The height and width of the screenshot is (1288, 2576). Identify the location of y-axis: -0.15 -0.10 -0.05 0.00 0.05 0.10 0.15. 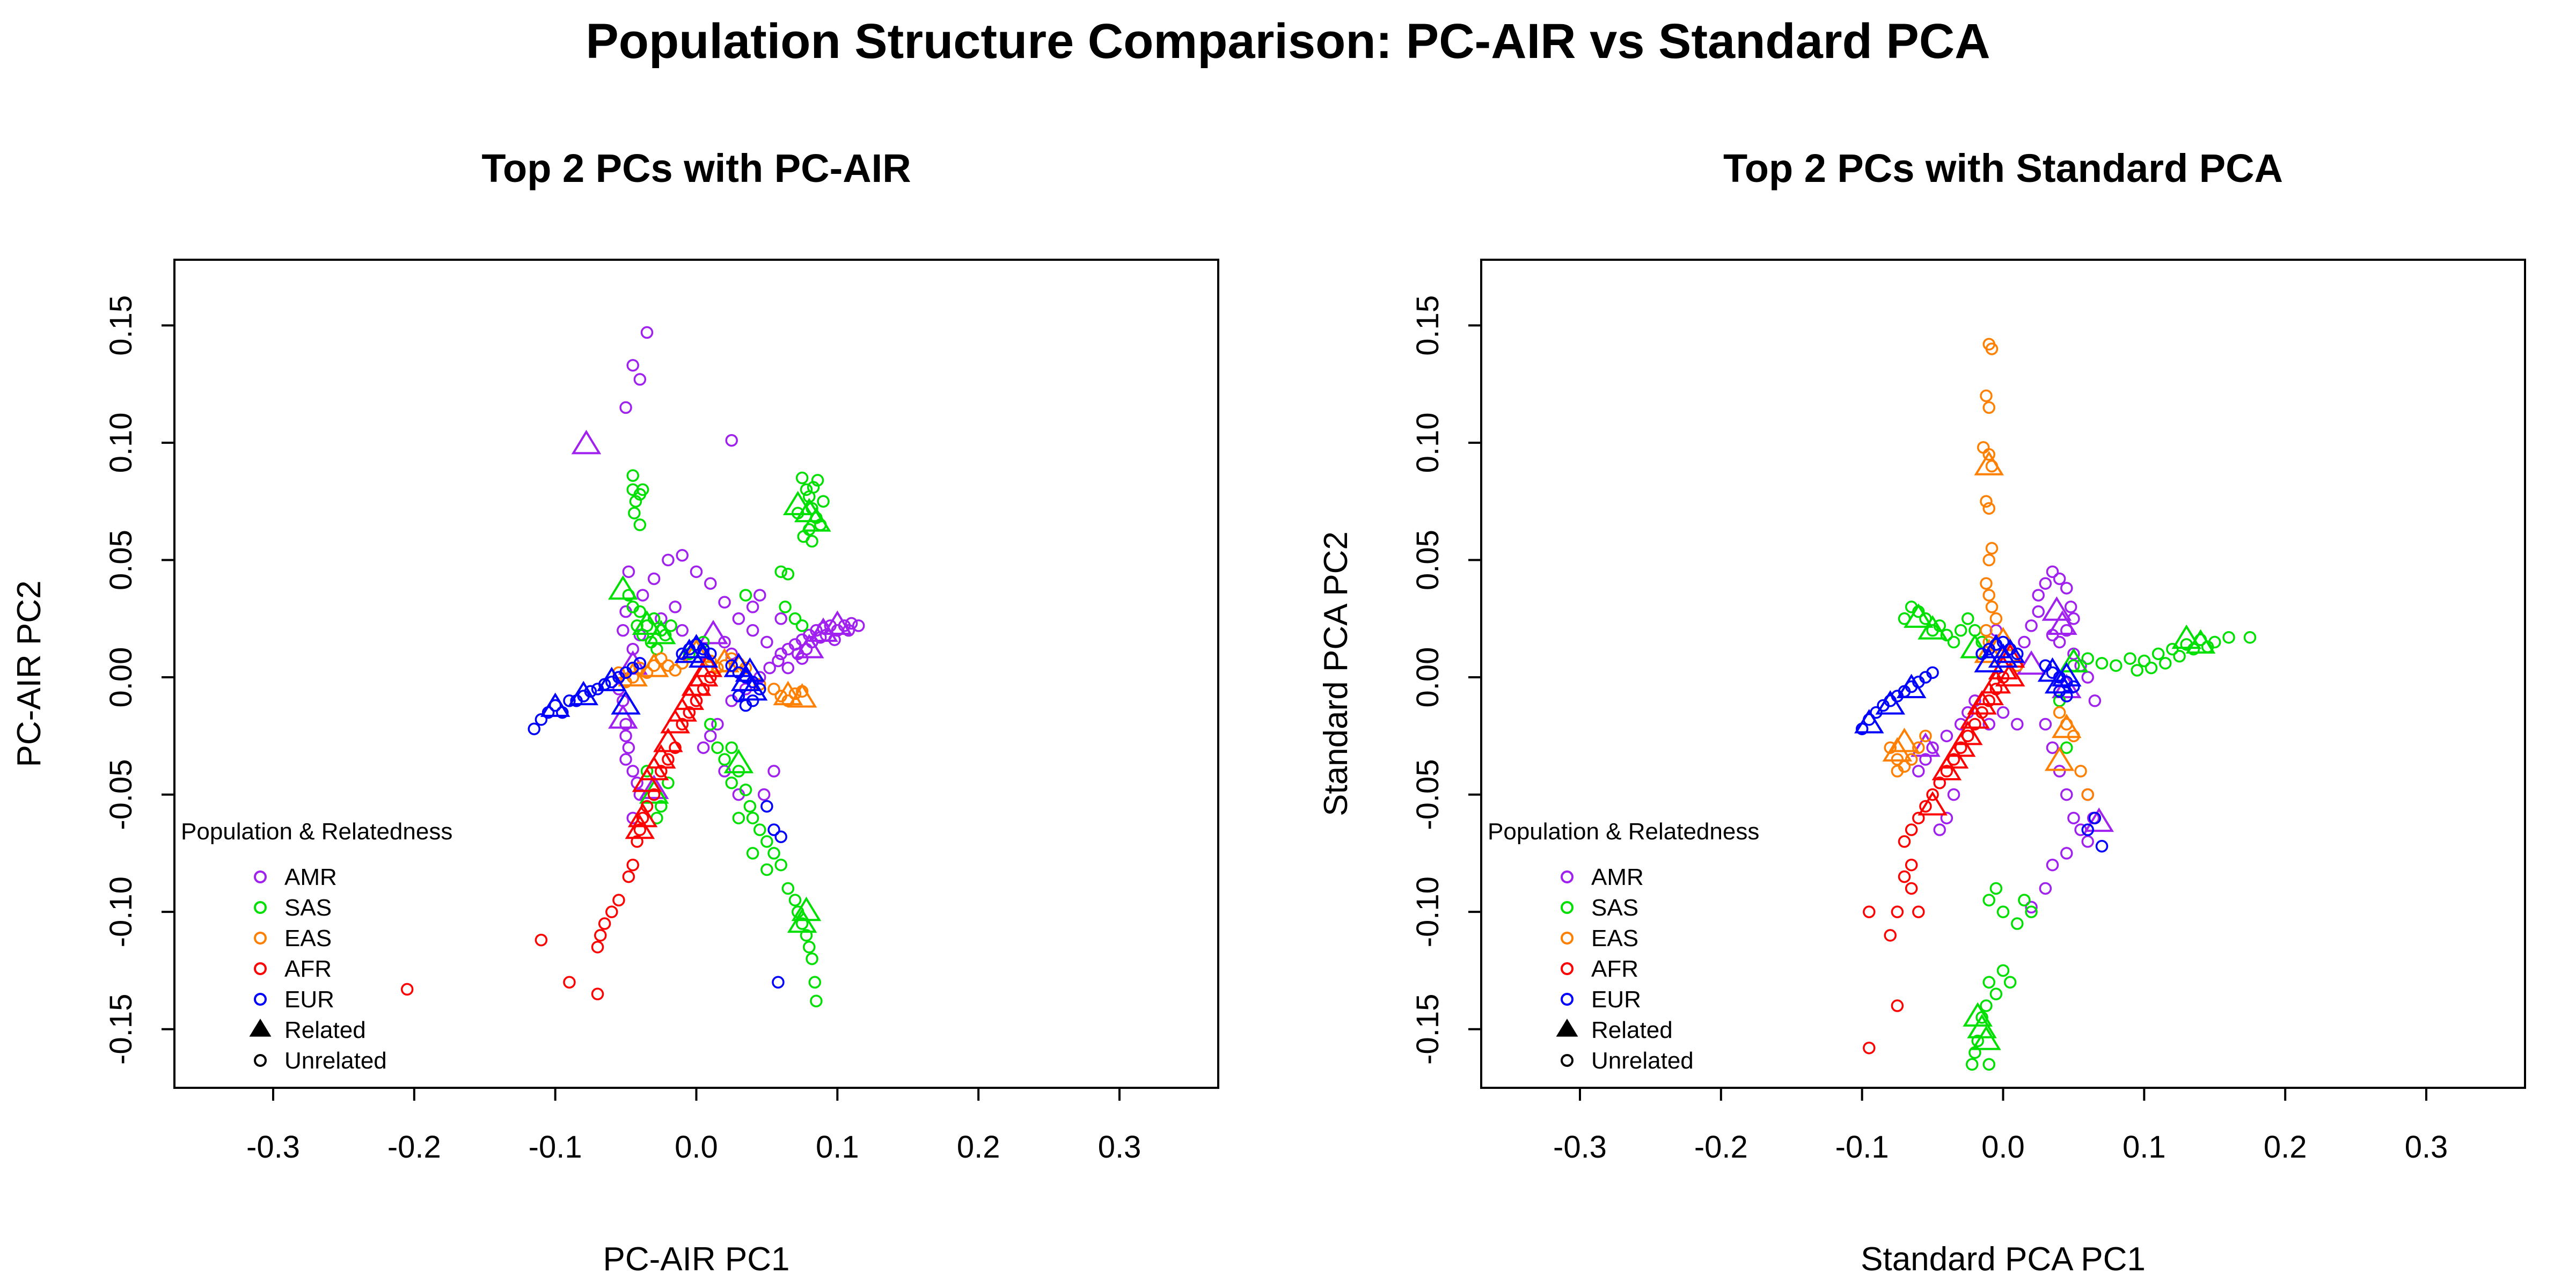
(1445, 680).